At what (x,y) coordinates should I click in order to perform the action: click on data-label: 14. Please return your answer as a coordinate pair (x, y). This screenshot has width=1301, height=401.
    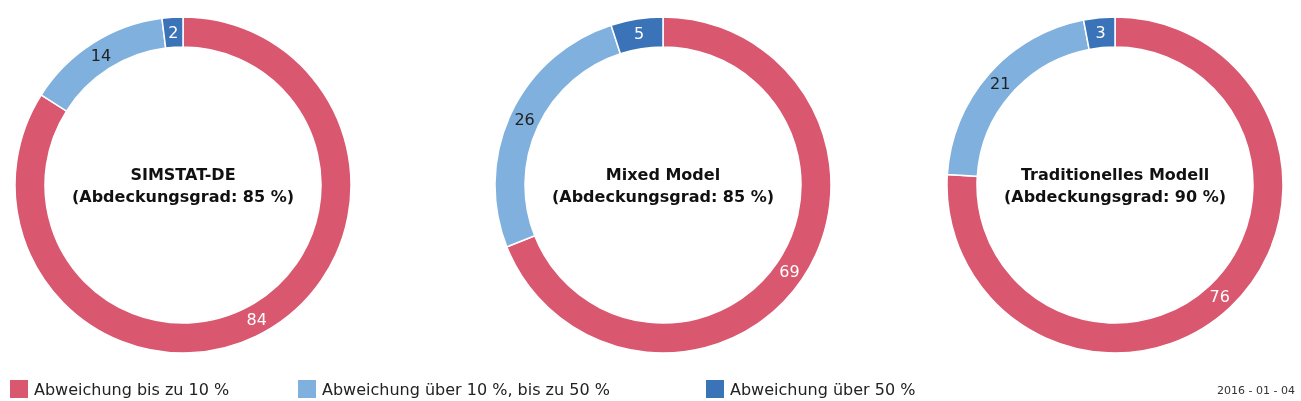
    Looking at the image, I should click on (101, 56).